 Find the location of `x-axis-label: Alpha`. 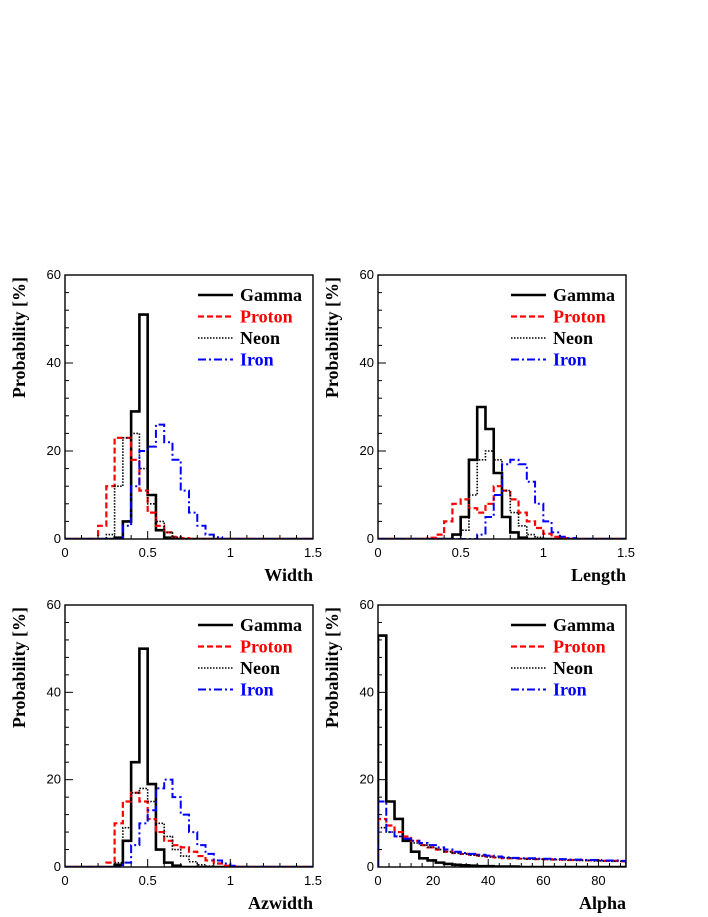

x-axis-label: Alpha is located at coordinates (602, 903).